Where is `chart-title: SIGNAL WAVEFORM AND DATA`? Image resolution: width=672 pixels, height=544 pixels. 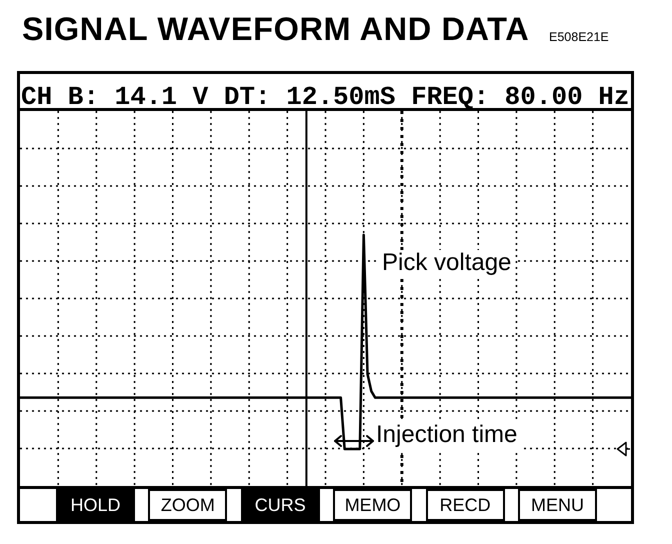 chart-title: SIGNAL WAVEFORM AND DATA is located at coordinates (276, 29).